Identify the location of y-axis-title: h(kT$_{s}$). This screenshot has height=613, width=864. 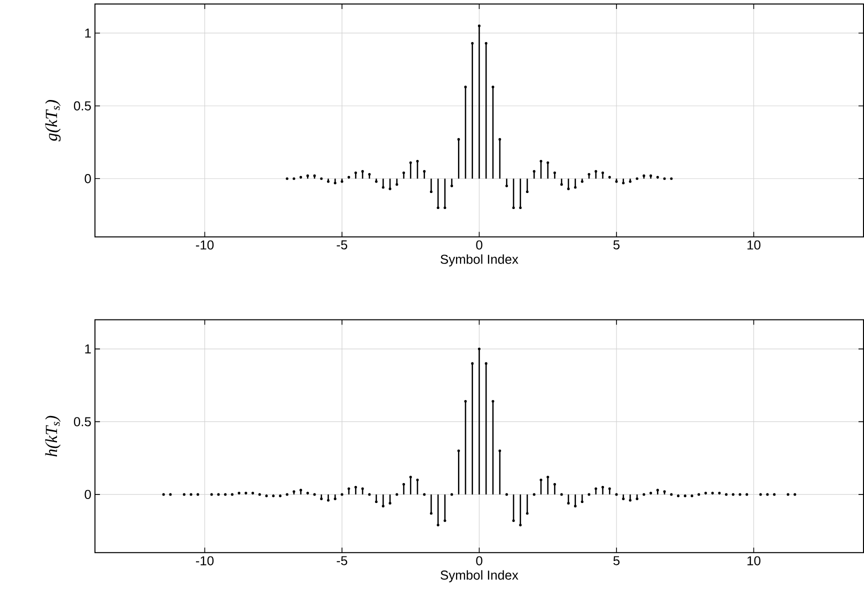
(53, 436).